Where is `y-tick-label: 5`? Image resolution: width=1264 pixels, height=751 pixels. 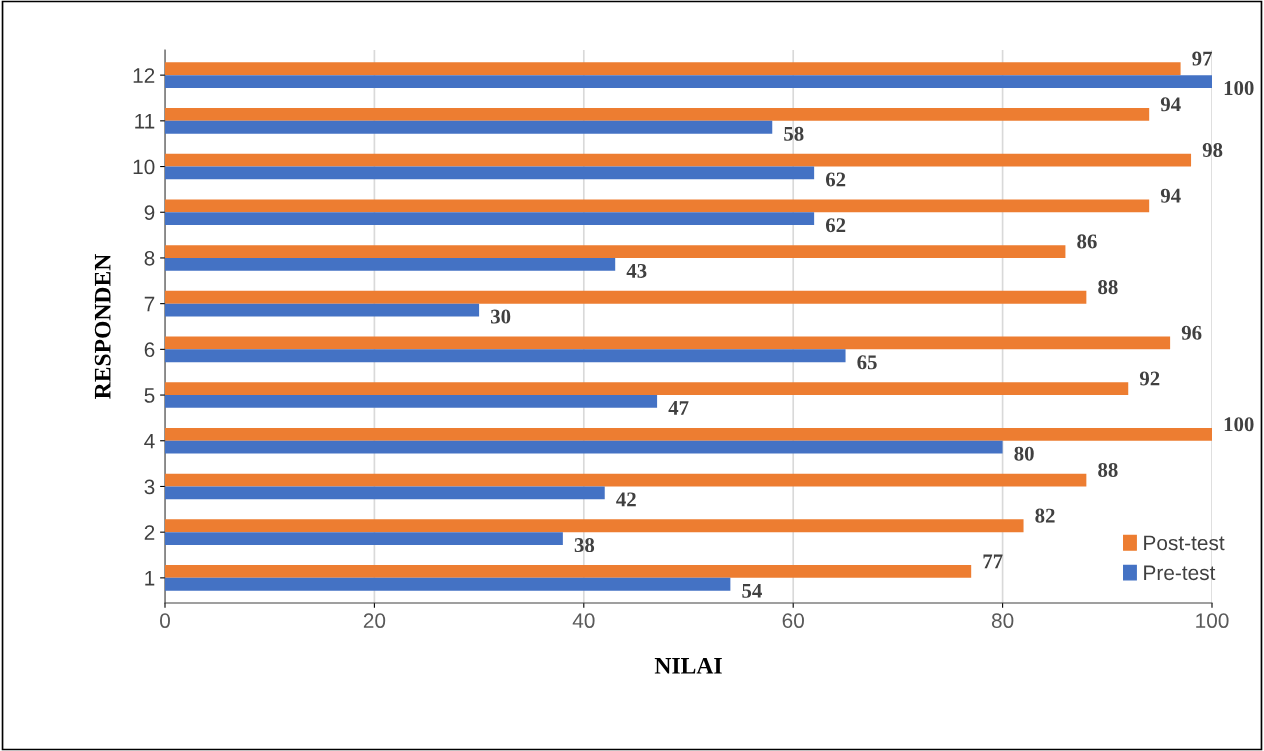
y-tick-label: 5 is located at coordinates (149, 395).